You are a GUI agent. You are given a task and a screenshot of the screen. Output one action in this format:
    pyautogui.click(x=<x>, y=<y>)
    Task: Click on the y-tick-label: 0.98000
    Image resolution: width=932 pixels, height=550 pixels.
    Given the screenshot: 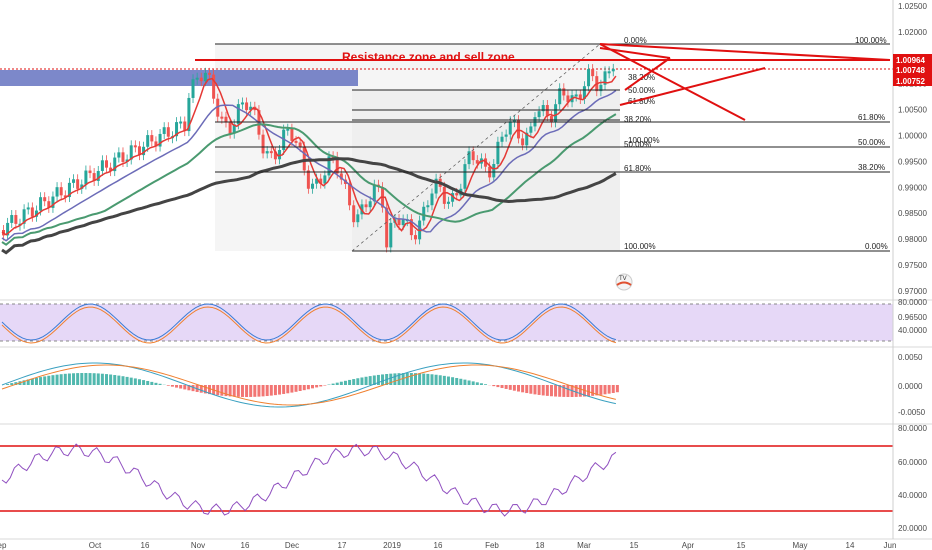 What is the action you would take?
    pyautogui.click(x=912, y=239)
    